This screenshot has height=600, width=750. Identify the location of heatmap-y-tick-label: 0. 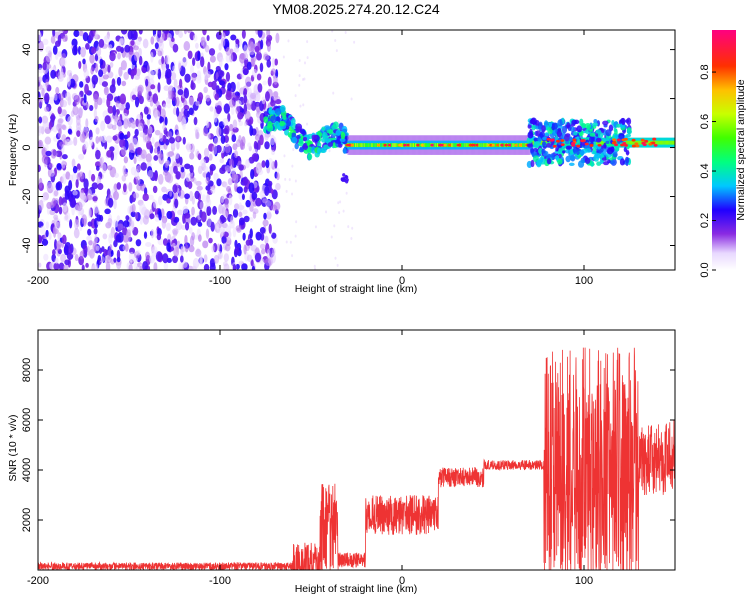
(27, 147).